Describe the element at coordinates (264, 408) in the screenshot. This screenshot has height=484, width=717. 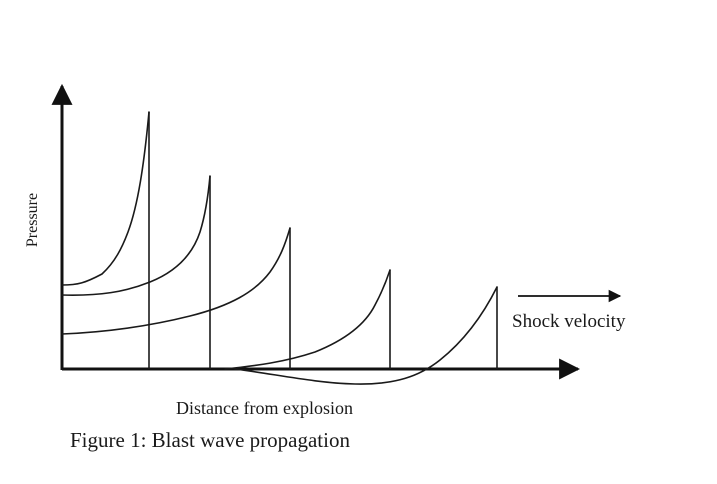
I see `x-axis-label: Distance from explosion` at that location.